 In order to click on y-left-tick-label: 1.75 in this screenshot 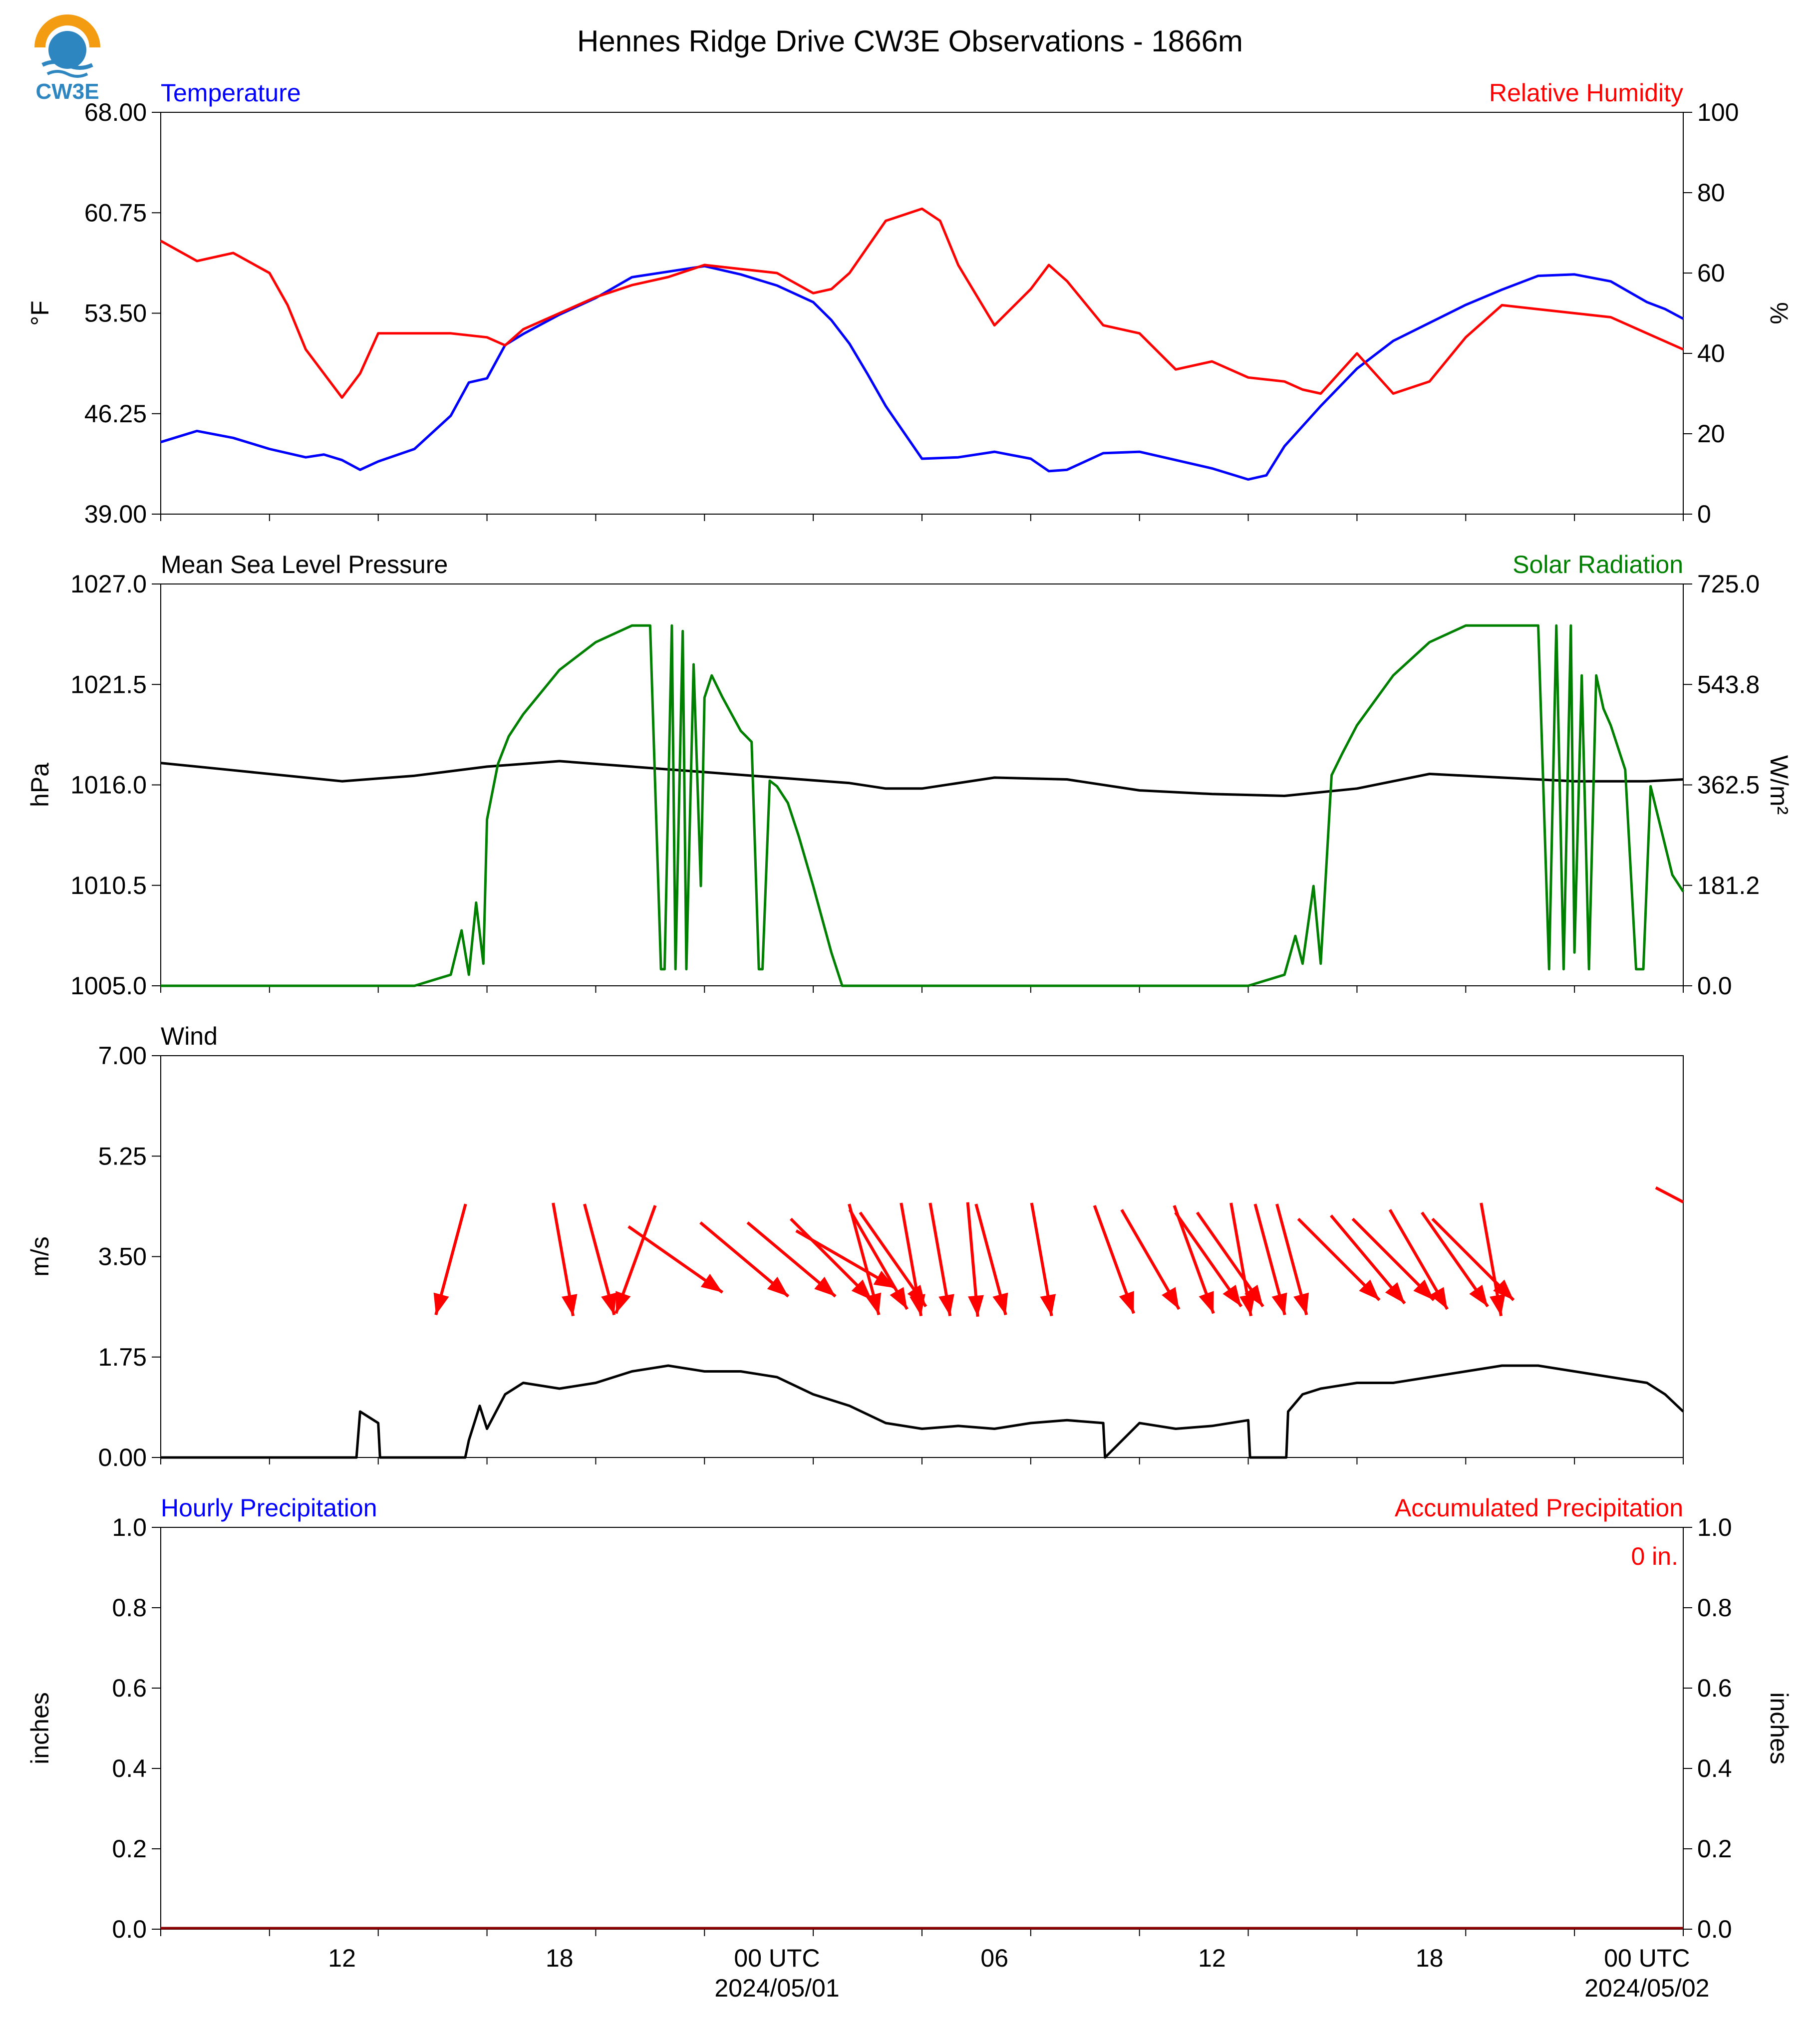, I will do `click(122, 1357)`.